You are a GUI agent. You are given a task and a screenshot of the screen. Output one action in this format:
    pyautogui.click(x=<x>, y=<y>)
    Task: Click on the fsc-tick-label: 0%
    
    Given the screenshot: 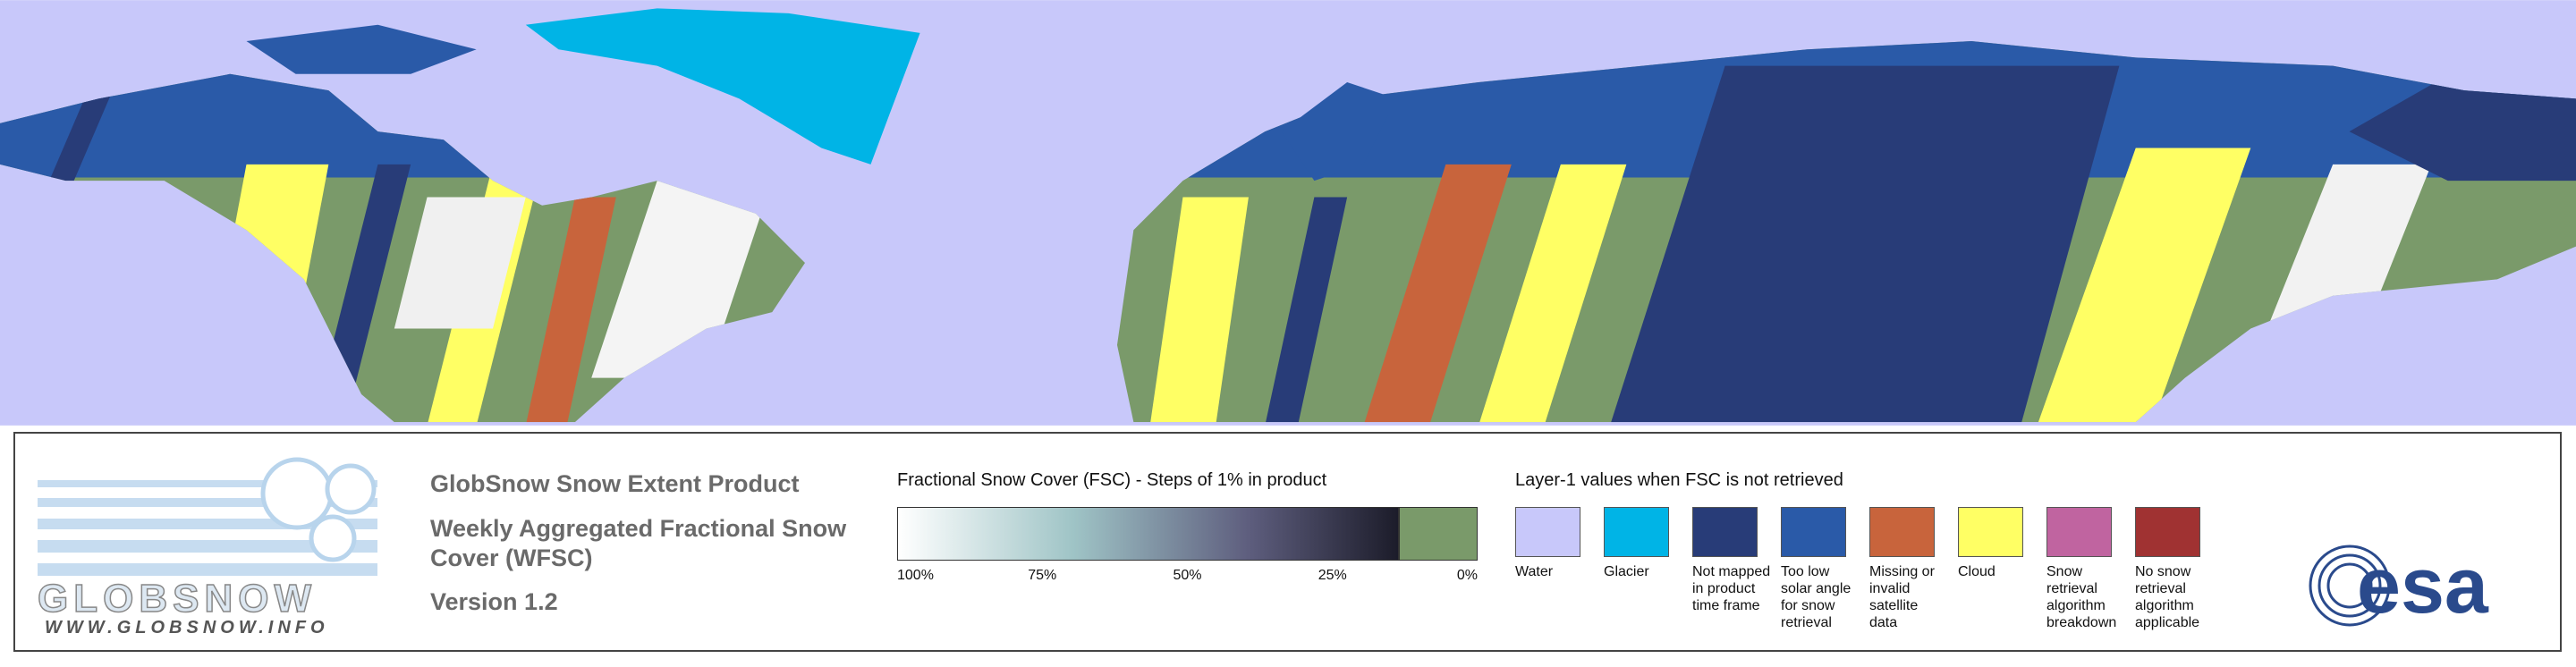 What is the action you would take?
    pyautogui.click(x=1467, y=575)
    